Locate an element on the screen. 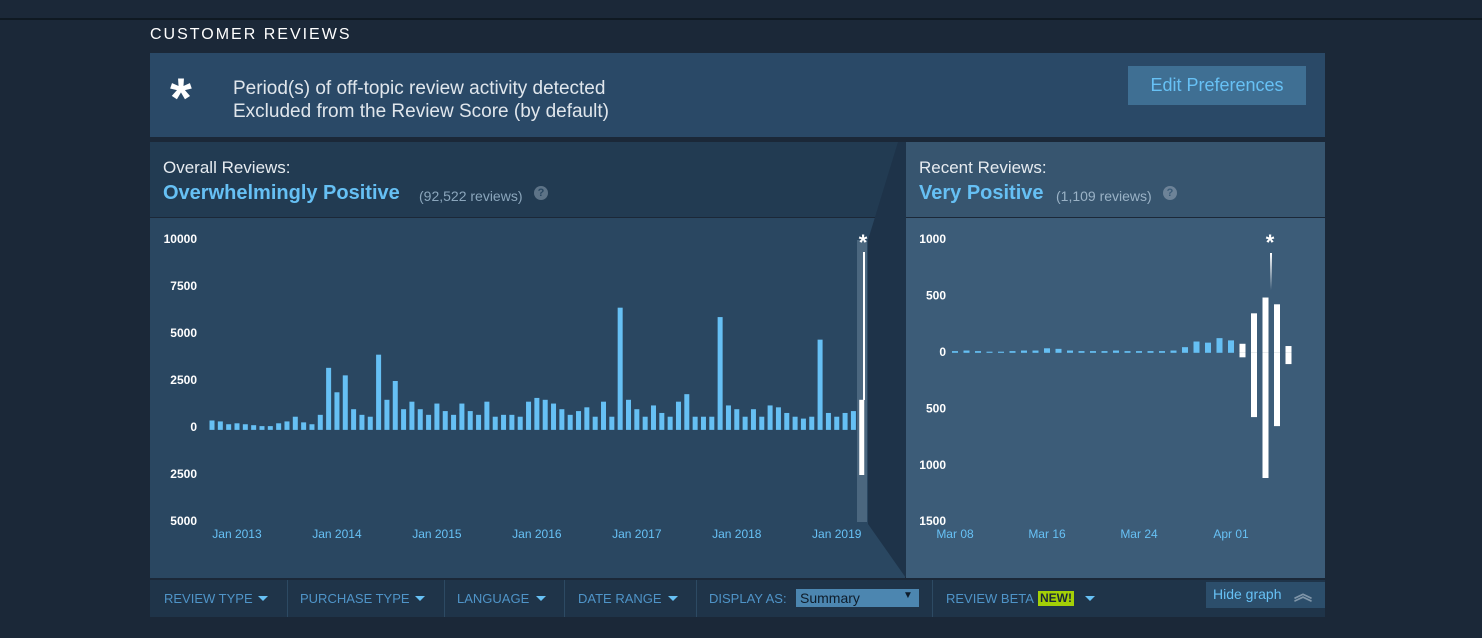 The height and width of the screenshot is (638, 1482). offtopic-highlight is located at coordinates (862, 381).